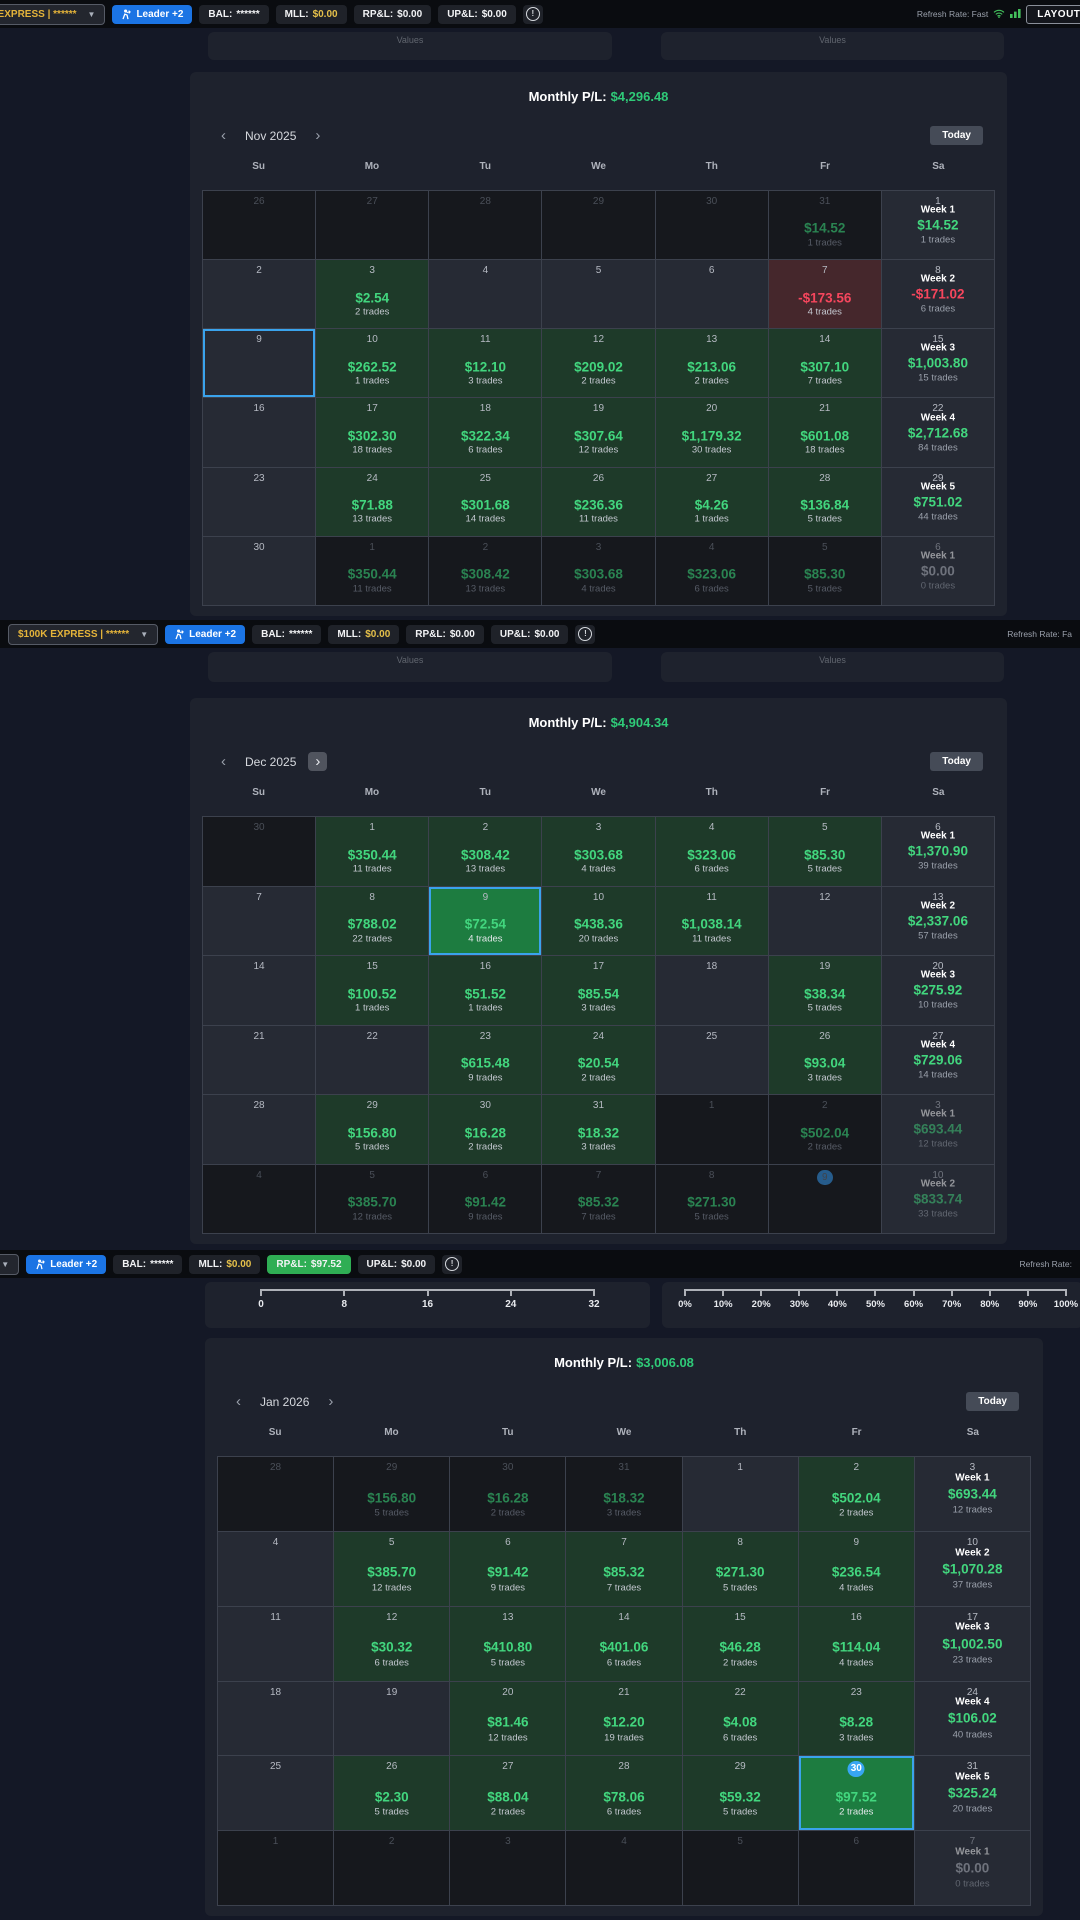 The width and height of the screenshot is (1080, 1920). What do you see at coordinates (740, 1643) in the screenshot?
I see `day-cell: 15 $46.28 2 trades` at bounding box center [740, 1643].